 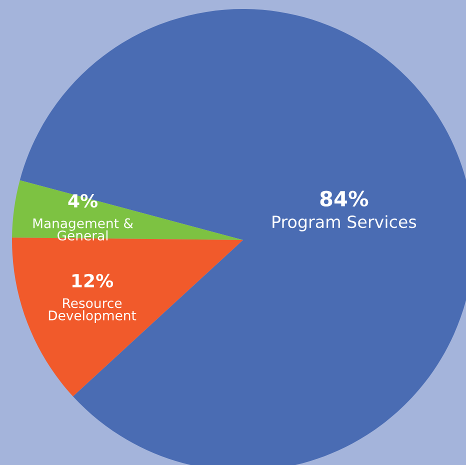 What do you see at coordinates (83, 229) in the screenshot?
I see `slice-label: Management & General` at bounding box center [83, 229].